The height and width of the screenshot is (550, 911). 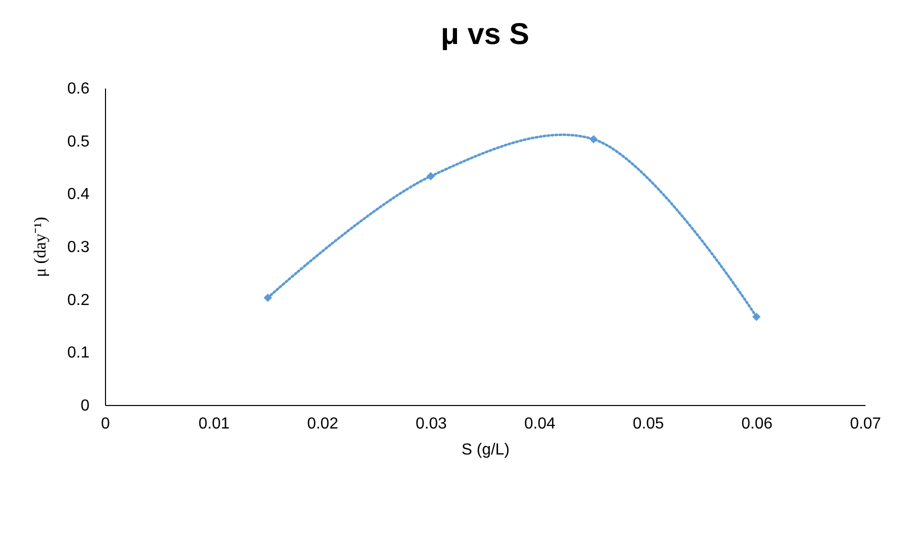 I want to click on x-tick-label: 0.07, so click(x=866, y=424).